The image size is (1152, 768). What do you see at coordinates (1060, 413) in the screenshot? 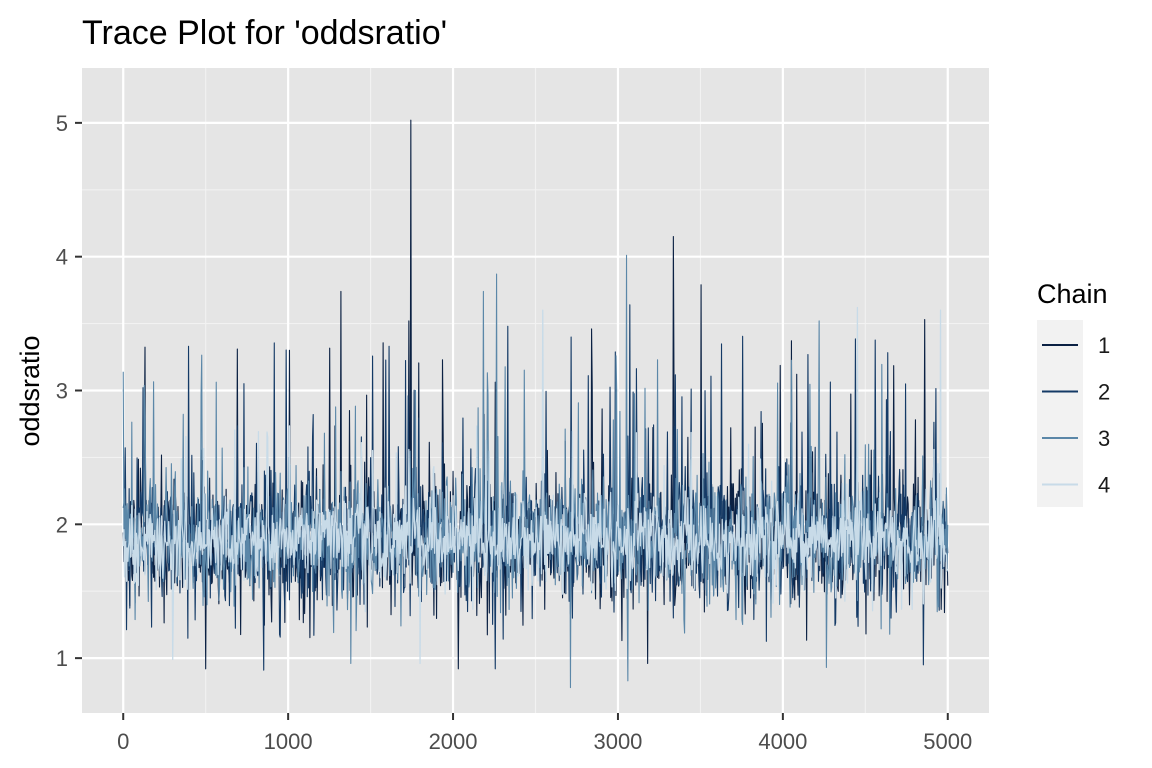
I see `legend-key-background` at bounding box center [1060, 413].